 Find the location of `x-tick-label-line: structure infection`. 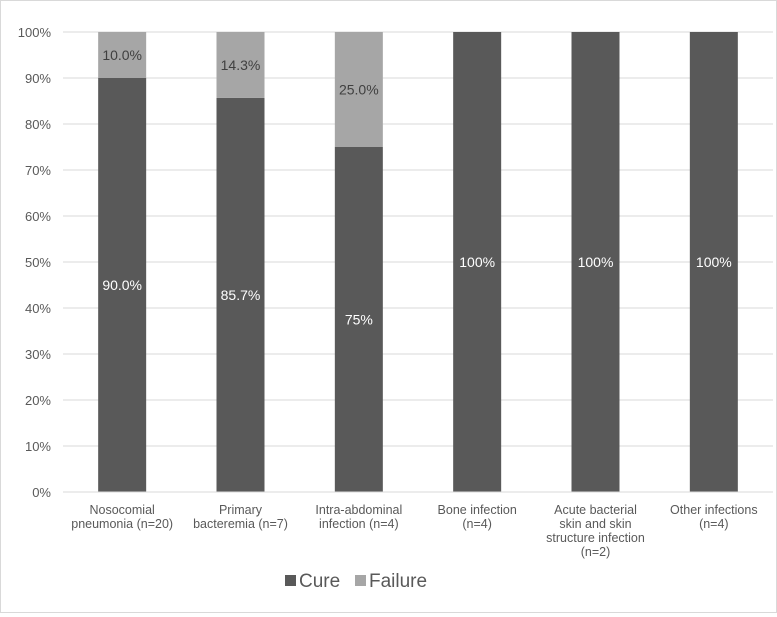

x-tick-label-line: structure infection is located at coordinates (595, 538).